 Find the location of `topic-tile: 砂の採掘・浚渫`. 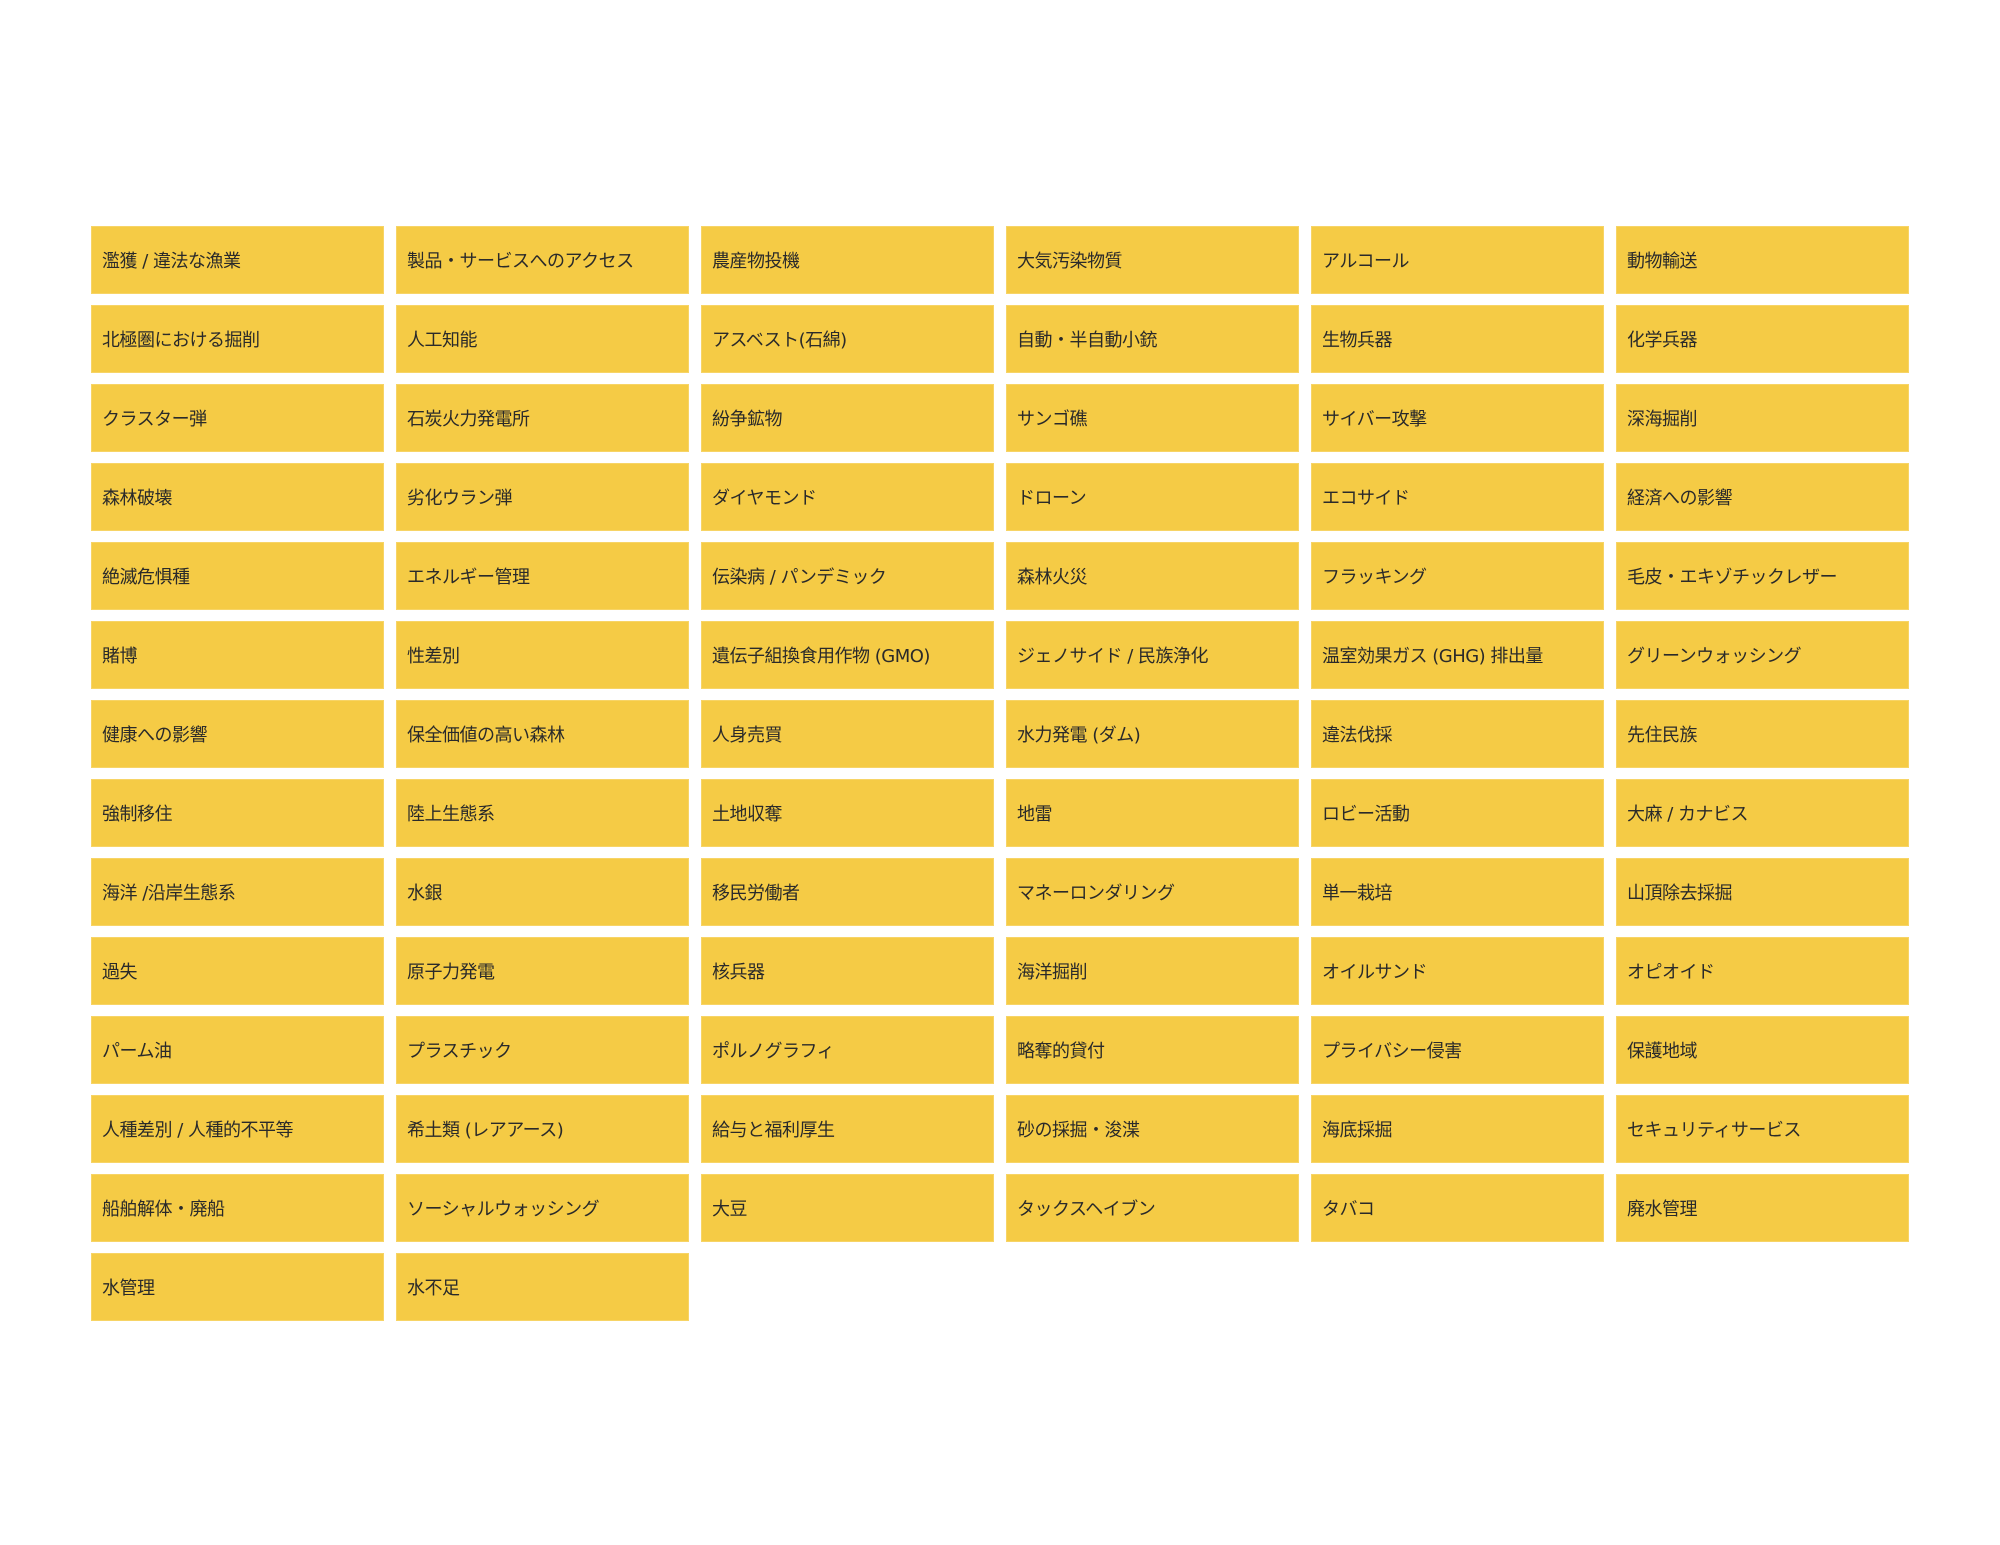

topic-tile: 砂の採掘・浚渫 is located at coordinates (1152, 1129).